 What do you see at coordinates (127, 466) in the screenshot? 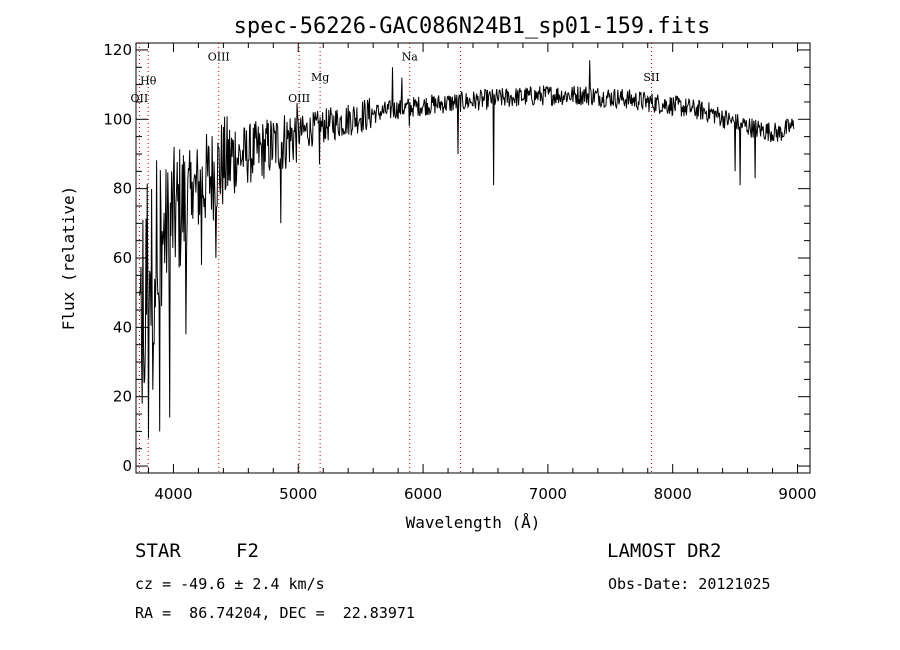
I see `y-tick-label: 0` at bounding box center [127, 466].